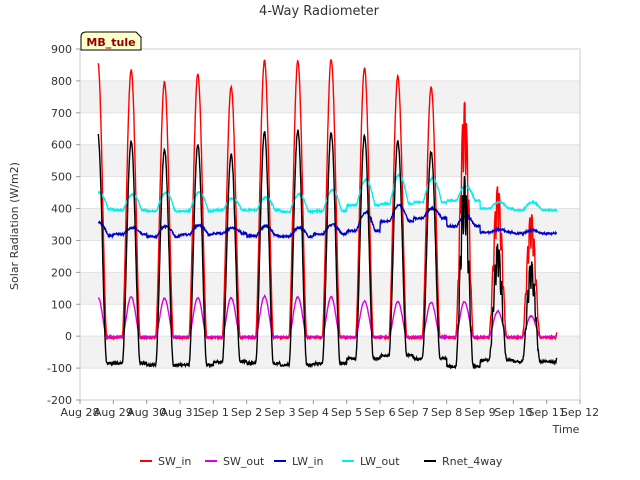 The width and height of the screenshot is (640, 480). I want to click on x-tick-label: Aug 30, so click(146, 412).